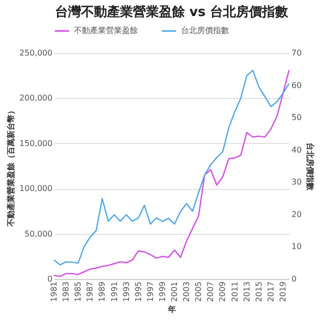 The width and height of the screenshot is (320, 320). I want to click on y-tick-label: 100,000, so click(35, 189).